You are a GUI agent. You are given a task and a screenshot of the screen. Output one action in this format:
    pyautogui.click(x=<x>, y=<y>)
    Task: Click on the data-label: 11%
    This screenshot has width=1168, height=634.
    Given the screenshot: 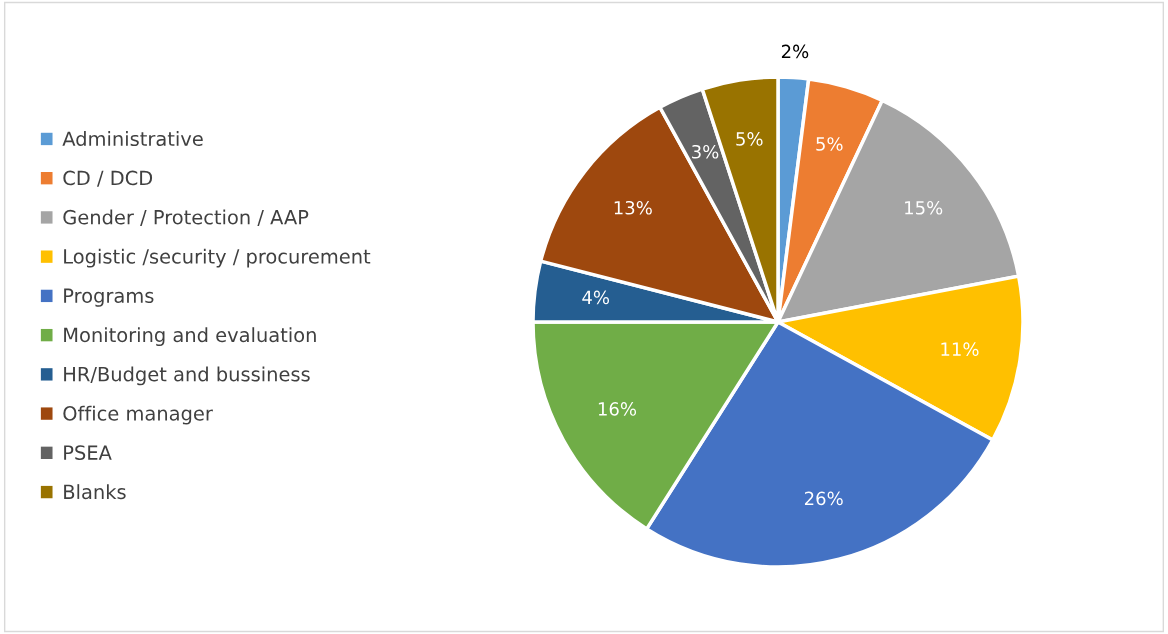 What is the action you would take?
    pyautogui.click(x=960, y=349)
    